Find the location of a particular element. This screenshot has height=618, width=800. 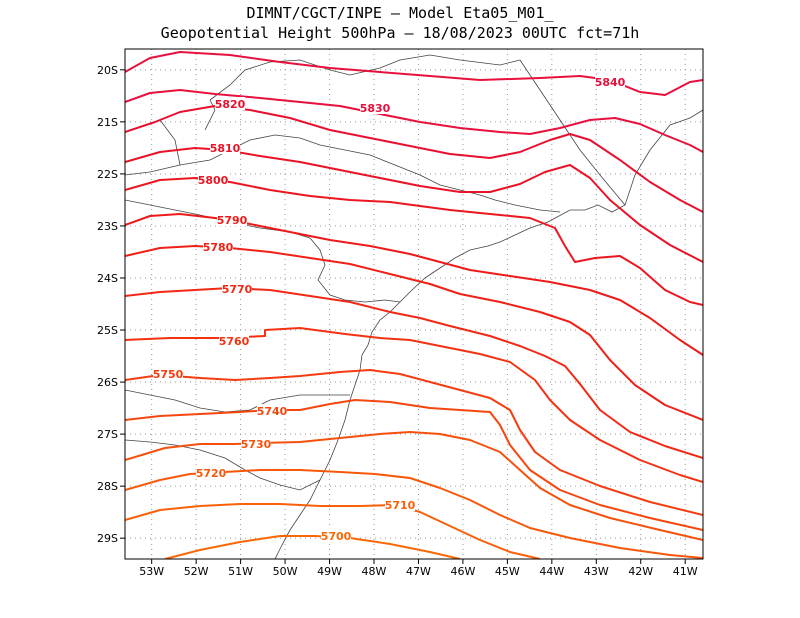

state-border-sp-pr is located at coordinates (355, 270).